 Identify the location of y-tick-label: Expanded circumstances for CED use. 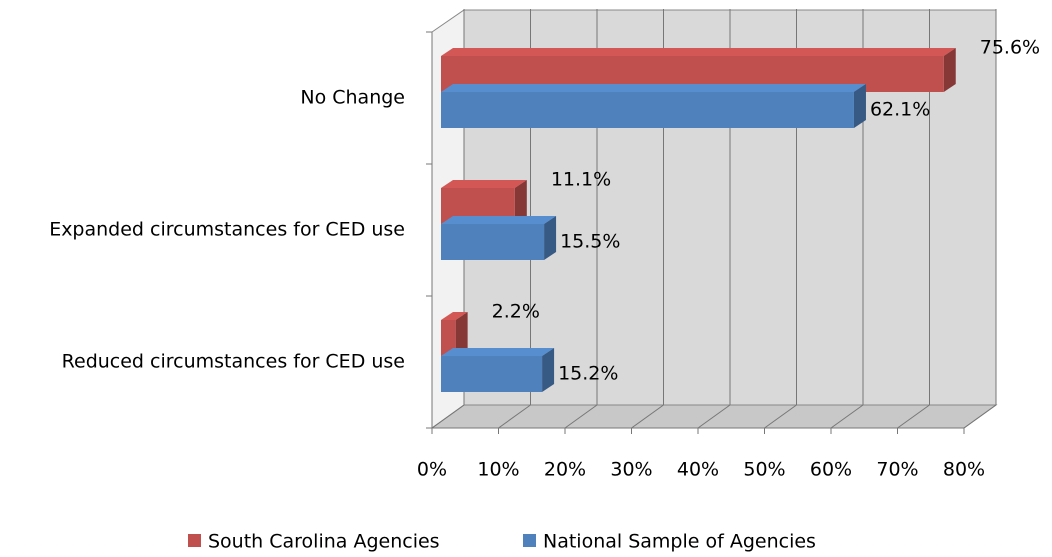
(227, 230).